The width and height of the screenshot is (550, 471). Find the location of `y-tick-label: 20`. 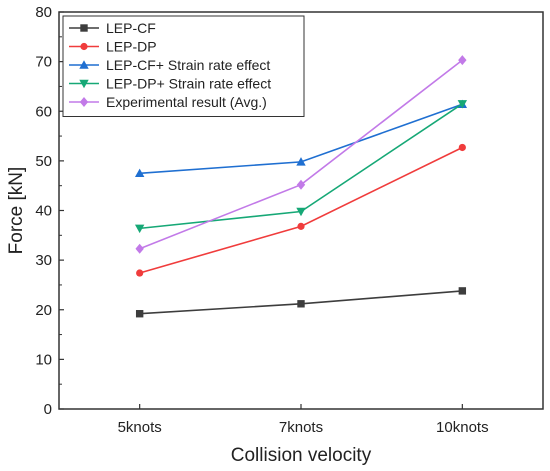

y-tick-label: 20 is located at coordinates (43, 310).